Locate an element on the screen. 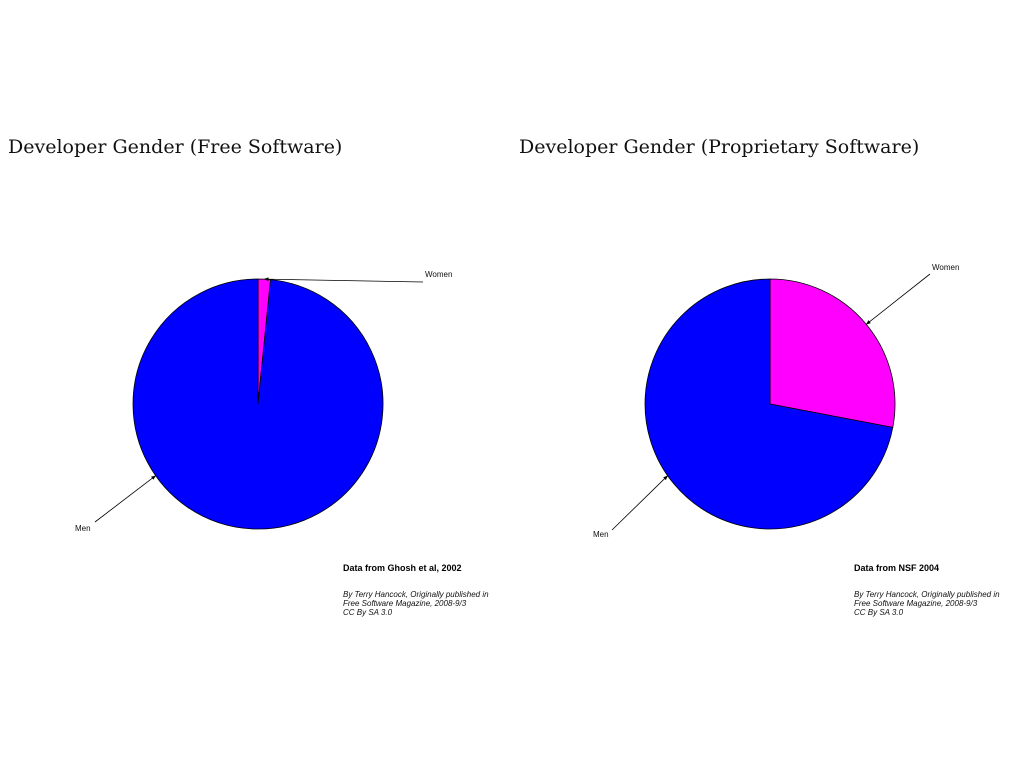 The height and width of the screenshot is (768, 1024). pie-slice-women is located at coordinates (832, 353).